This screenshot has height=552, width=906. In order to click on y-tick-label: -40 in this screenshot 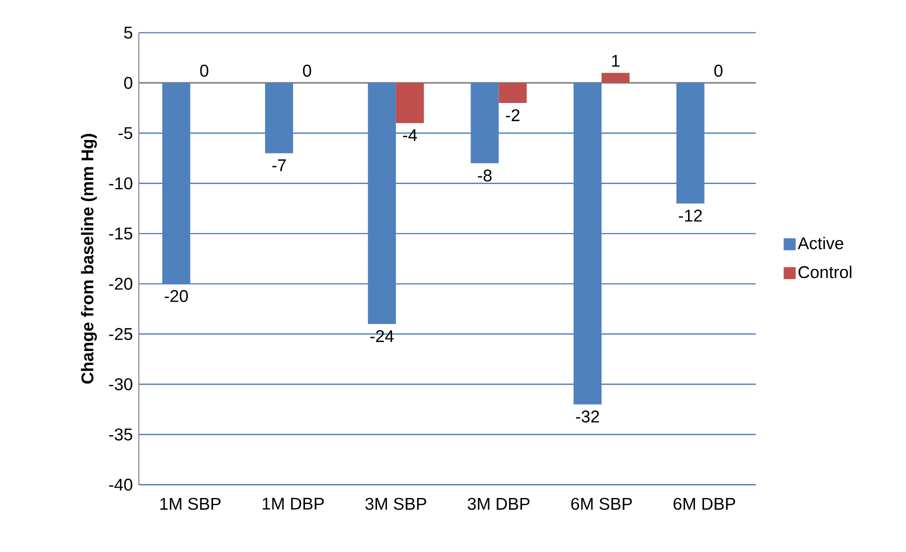, I will do `click(120, 484)`.